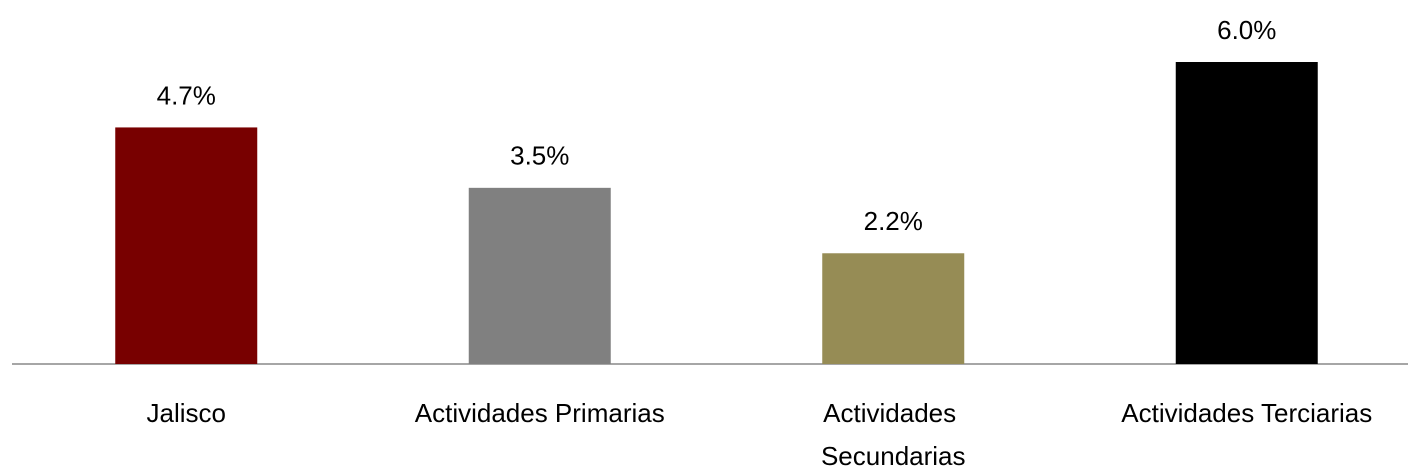 The height and width of the screenshot is (471, 1408). I want to click on x-tick-label: Actividades Primarias, so click(540, 413).